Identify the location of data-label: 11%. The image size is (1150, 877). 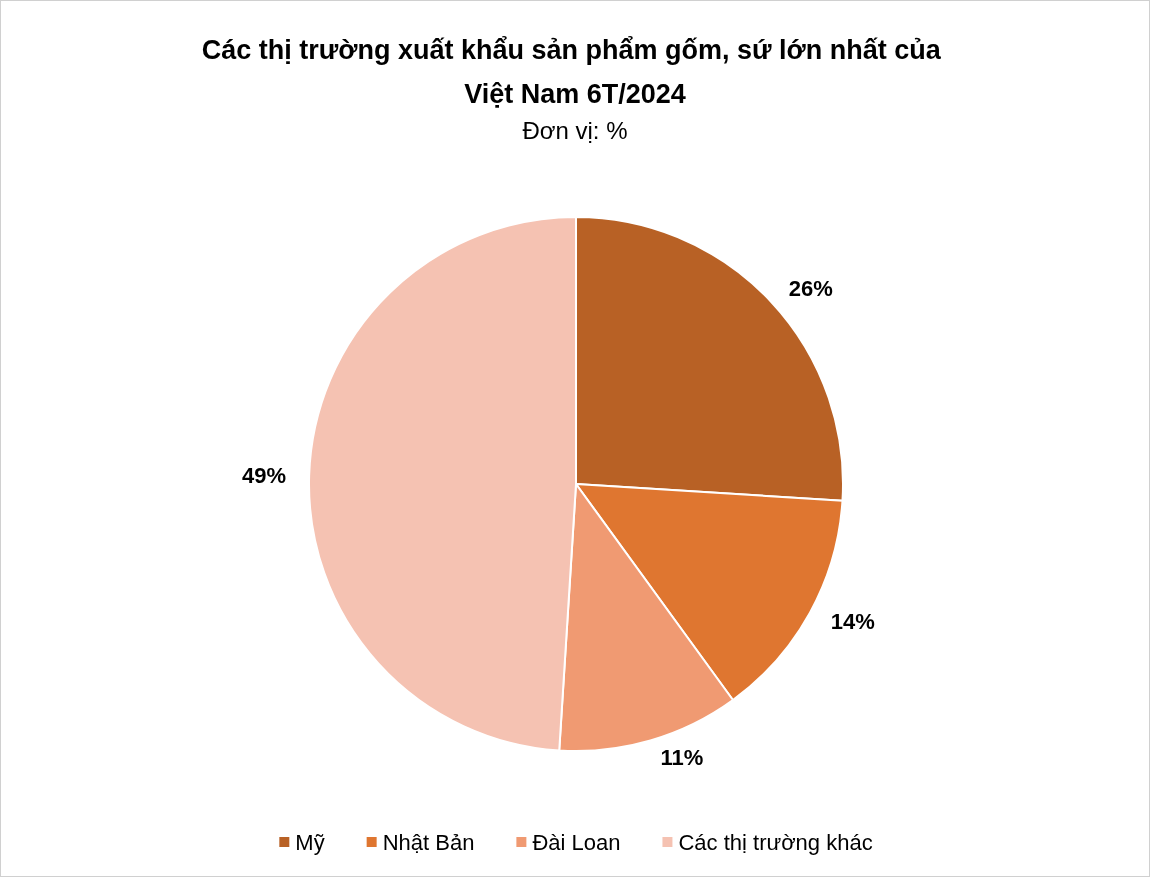
(682, 758).